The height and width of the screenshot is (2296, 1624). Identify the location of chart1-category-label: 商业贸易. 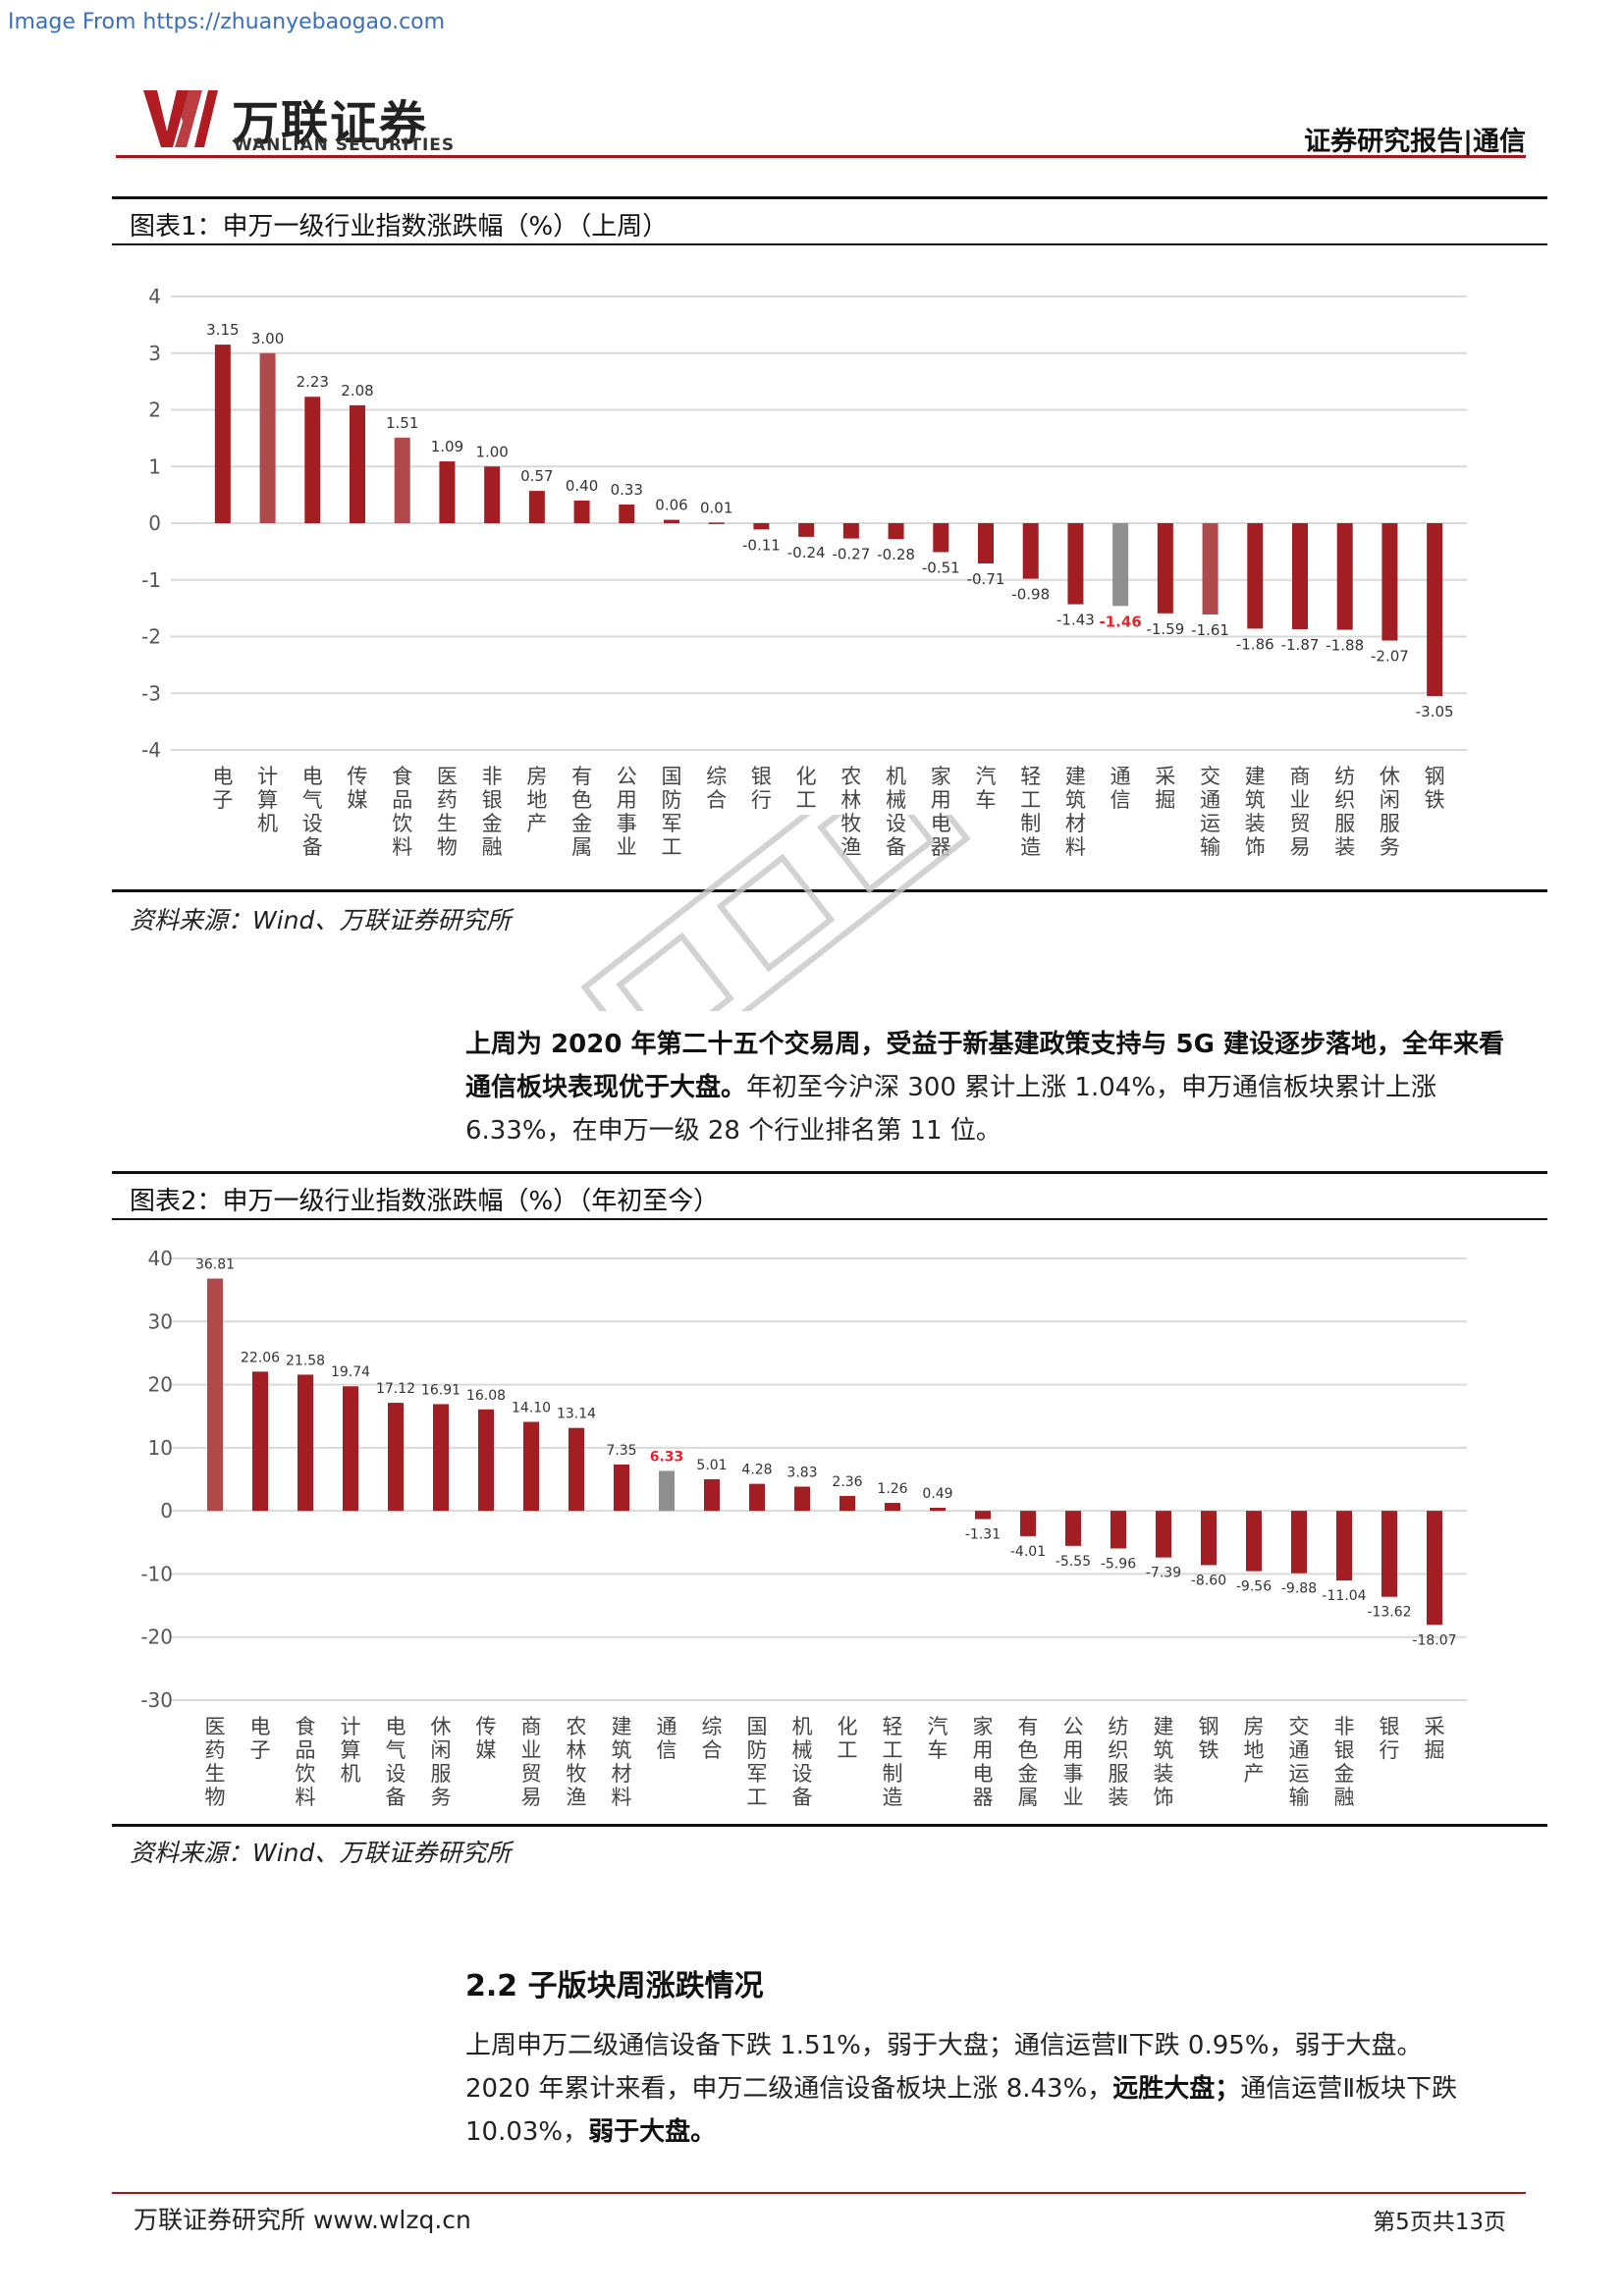
(1300, 812).